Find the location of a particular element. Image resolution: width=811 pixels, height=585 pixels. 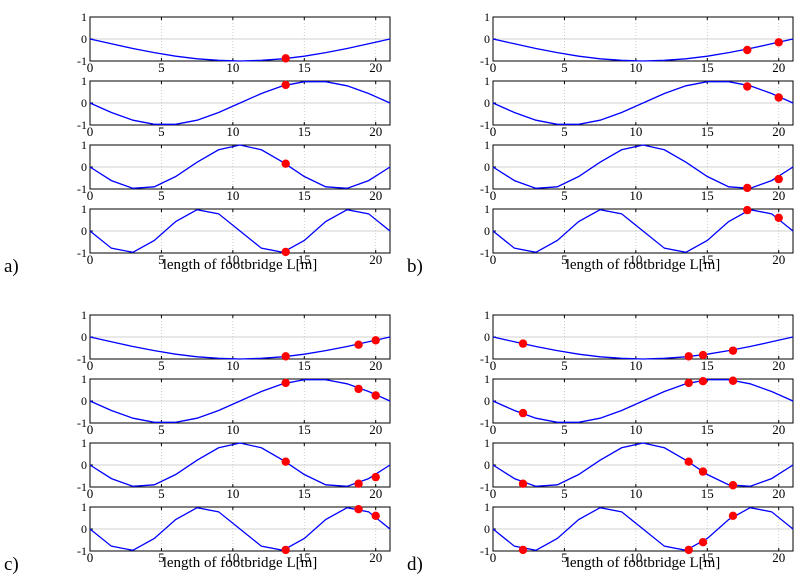

panel-label: c) is located at coordinates (11, 564).